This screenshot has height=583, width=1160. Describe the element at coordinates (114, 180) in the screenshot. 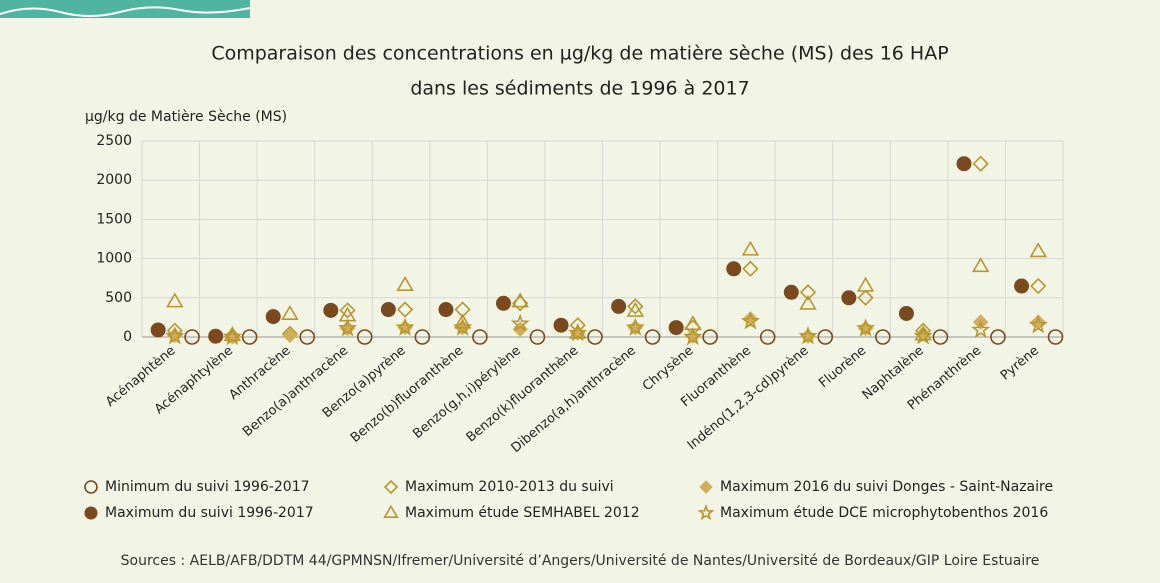

I see `y-tick-label: 2000` at that location.